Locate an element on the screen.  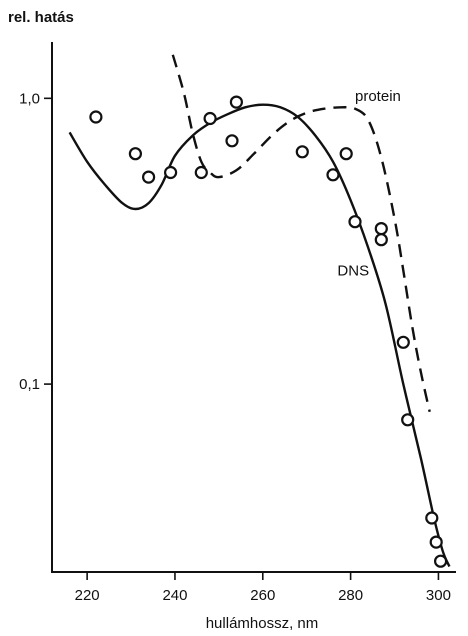
x-tick-label-220: 220 is located at coordinates (87, 595).